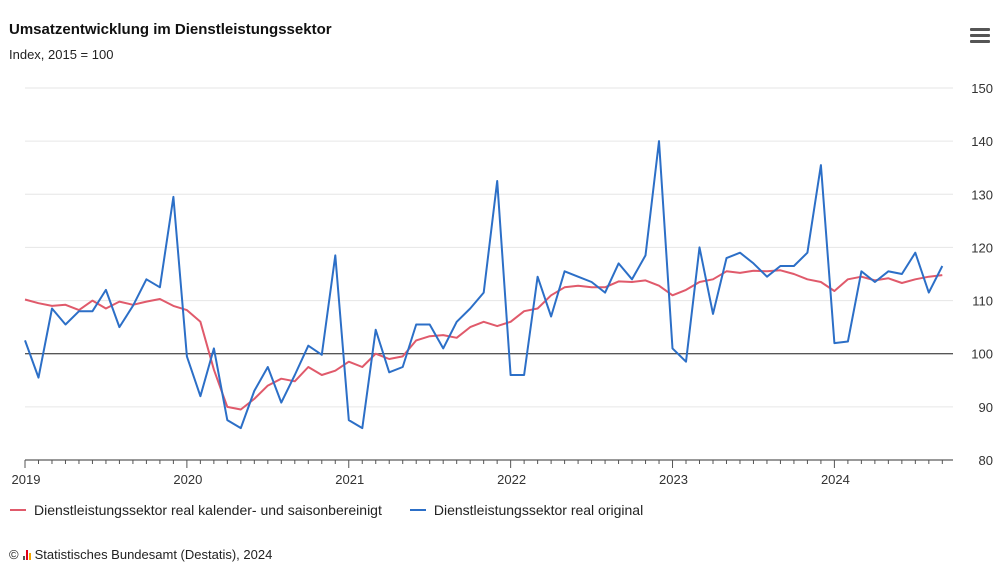 The width and height of the screenshot is (999, 564). What do you see at coordinates (986, 460) in the screenshot?
I see `y-tick-label: 80` at bounding box center [986, 460].